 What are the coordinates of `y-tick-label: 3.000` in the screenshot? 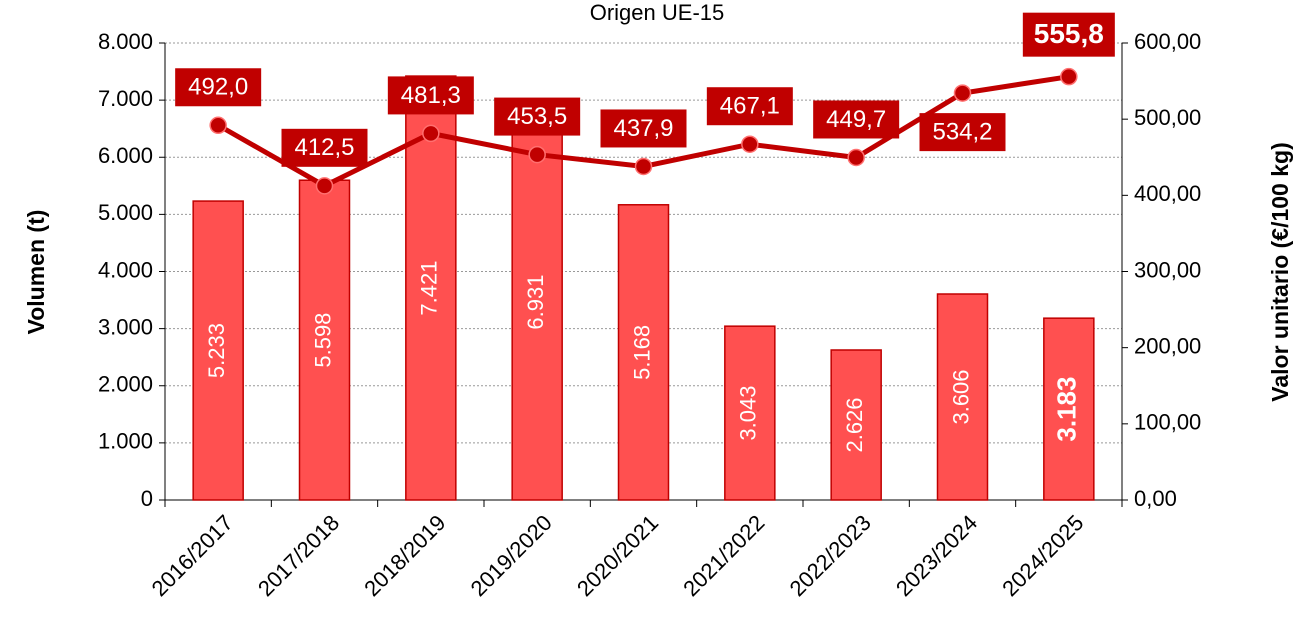 It's located at (125, 326).